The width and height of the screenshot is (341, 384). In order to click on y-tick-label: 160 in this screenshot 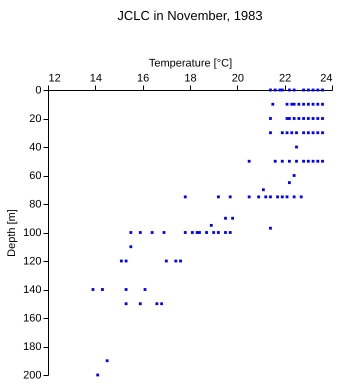, I will do `click(32, 318)`.